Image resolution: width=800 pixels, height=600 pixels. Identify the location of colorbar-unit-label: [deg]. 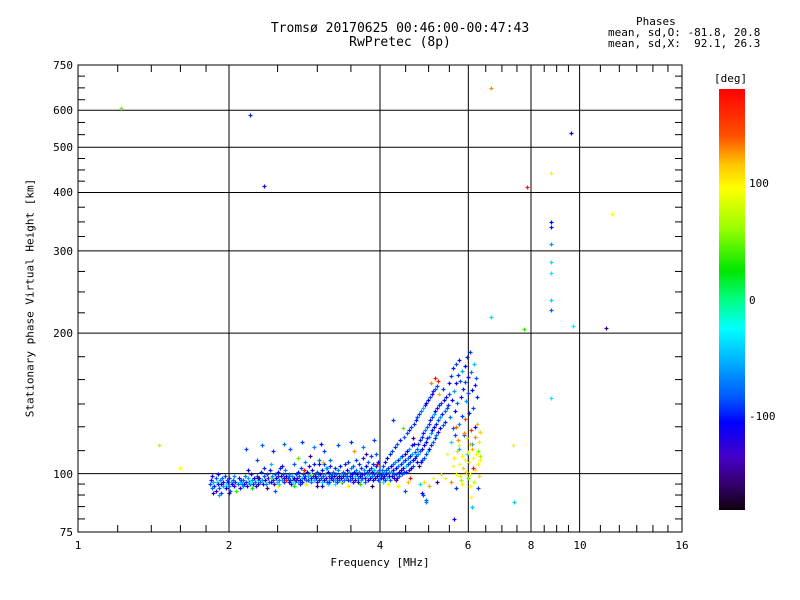
(731, 78).